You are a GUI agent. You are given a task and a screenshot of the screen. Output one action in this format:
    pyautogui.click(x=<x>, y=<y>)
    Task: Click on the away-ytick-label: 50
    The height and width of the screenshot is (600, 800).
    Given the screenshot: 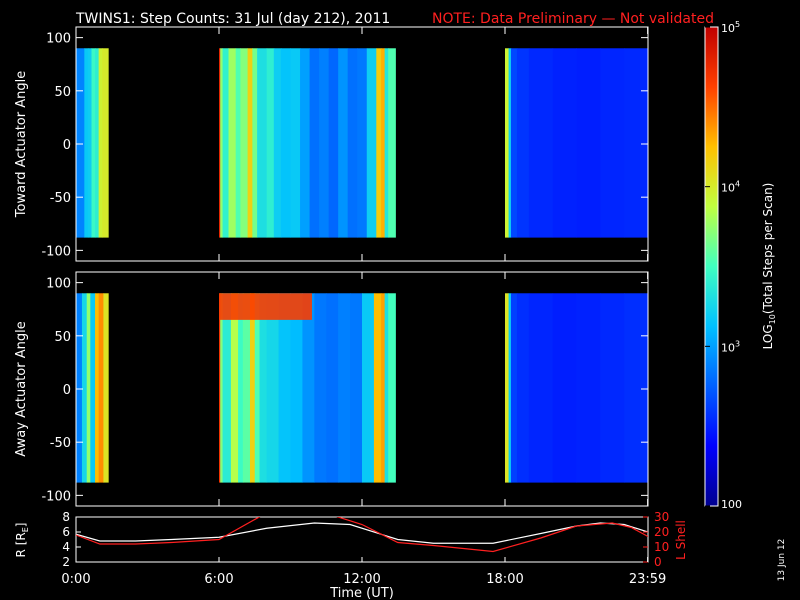 What is the action you would take?
    pyautogui.click(x=62, y=337)
    